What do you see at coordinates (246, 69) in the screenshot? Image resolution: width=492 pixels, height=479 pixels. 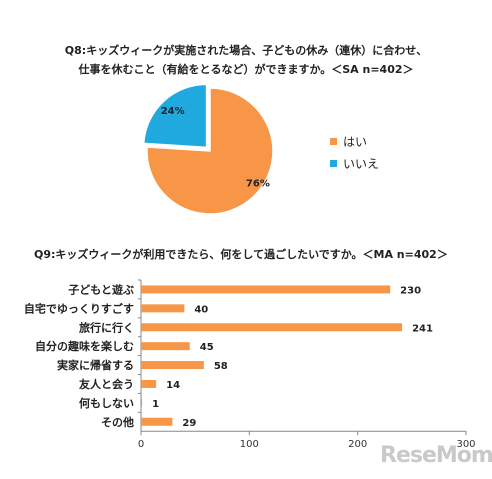 I see `q8-title-line2: 仕事を休むこと（有給をとるなど）ができますか。＜SA n=402＞` at bounding box center [246, 69].